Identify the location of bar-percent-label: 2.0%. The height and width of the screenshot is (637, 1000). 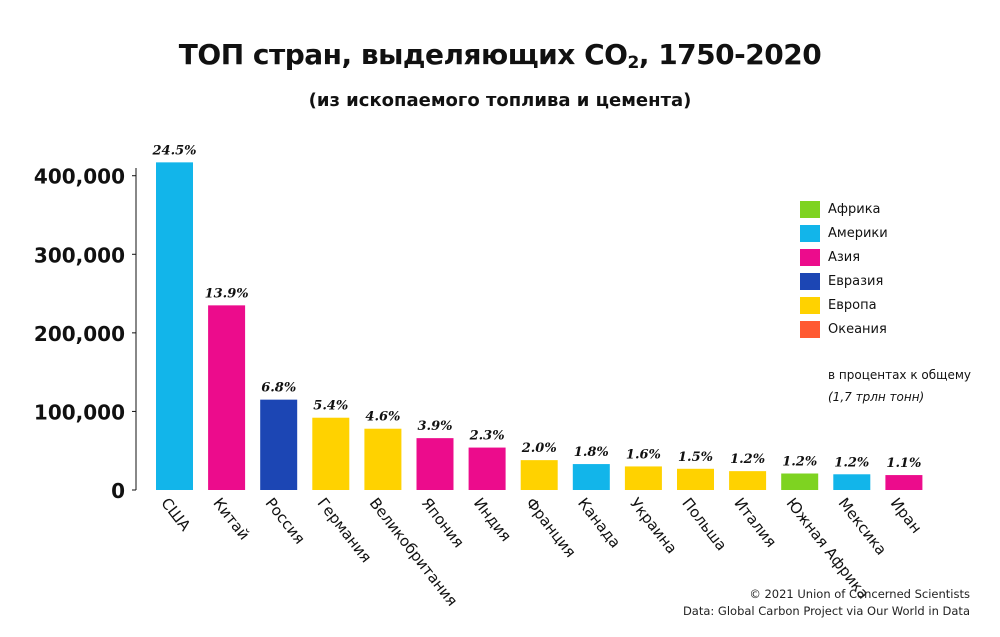
(539, 448).